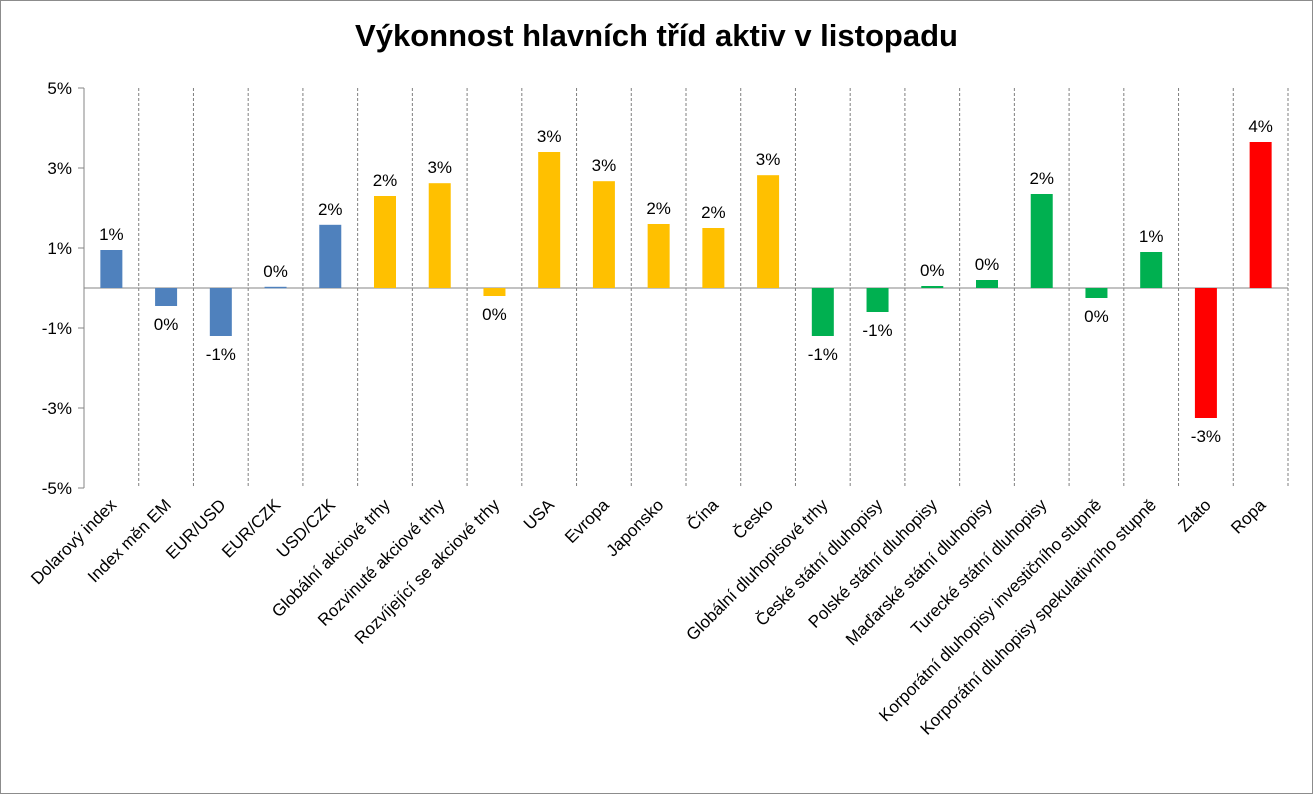  What do you see at coordinates (196, 529) in the screenshot?
I see `category-label: EUR/USD` at bounding box center [196, 529].